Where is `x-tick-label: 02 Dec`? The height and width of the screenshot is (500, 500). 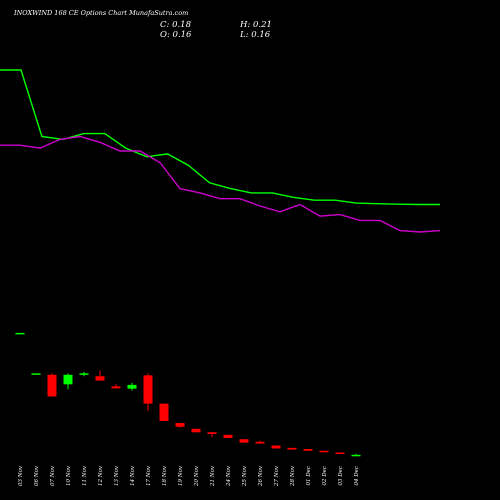 x-tick-label: 02 Dec is located at coordinates (325, 476).